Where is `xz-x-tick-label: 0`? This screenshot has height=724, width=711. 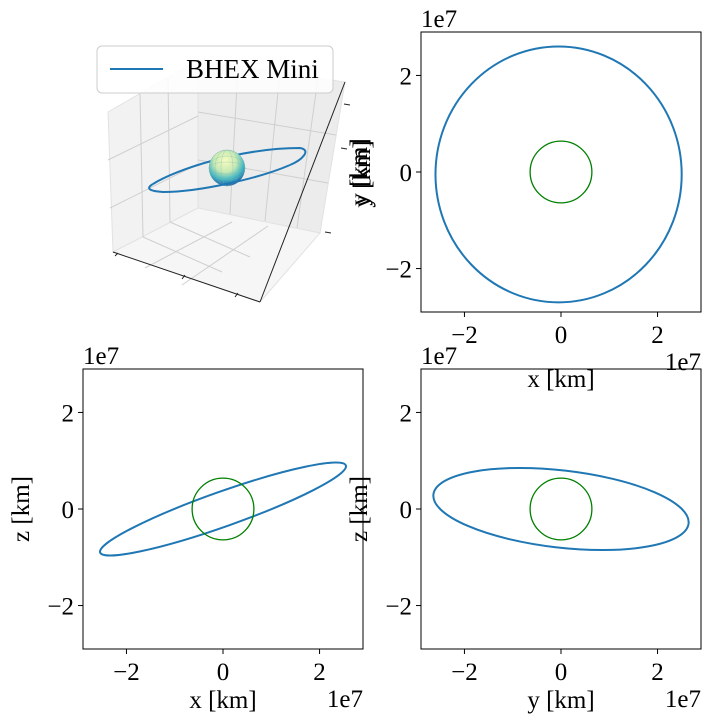
xz-x-tick-label: 0 is located at coordinates (223, 672).